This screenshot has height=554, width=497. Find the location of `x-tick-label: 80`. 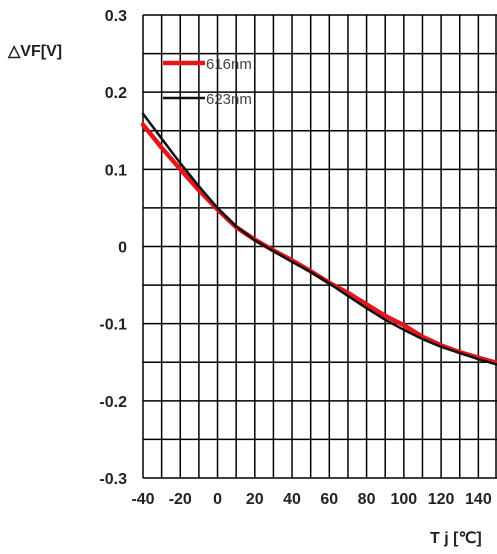

x-tick-label: 80 is located at coordinates (367, 499).